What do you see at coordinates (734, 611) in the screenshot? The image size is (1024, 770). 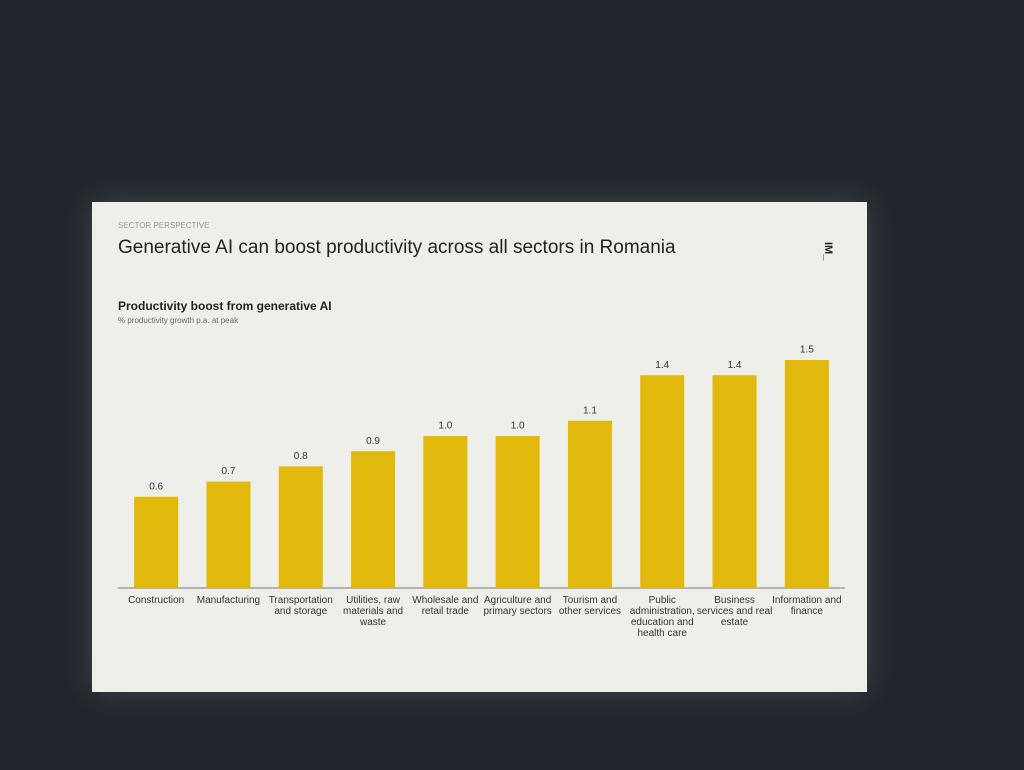 I see `x-tick-label: Business services and real estate` at bounding box center [734, 611].